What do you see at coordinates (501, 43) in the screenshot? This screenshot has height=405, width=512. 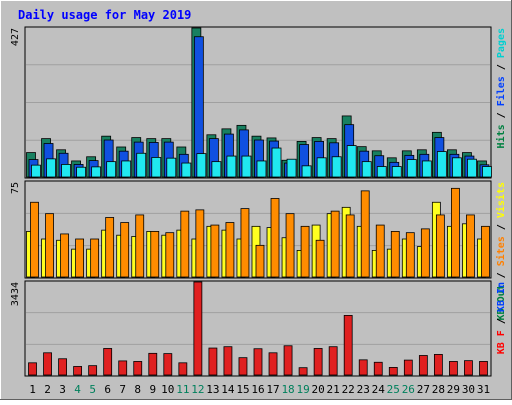 I see `legend-item-pages: Pages` at bounding box center [501, 43].